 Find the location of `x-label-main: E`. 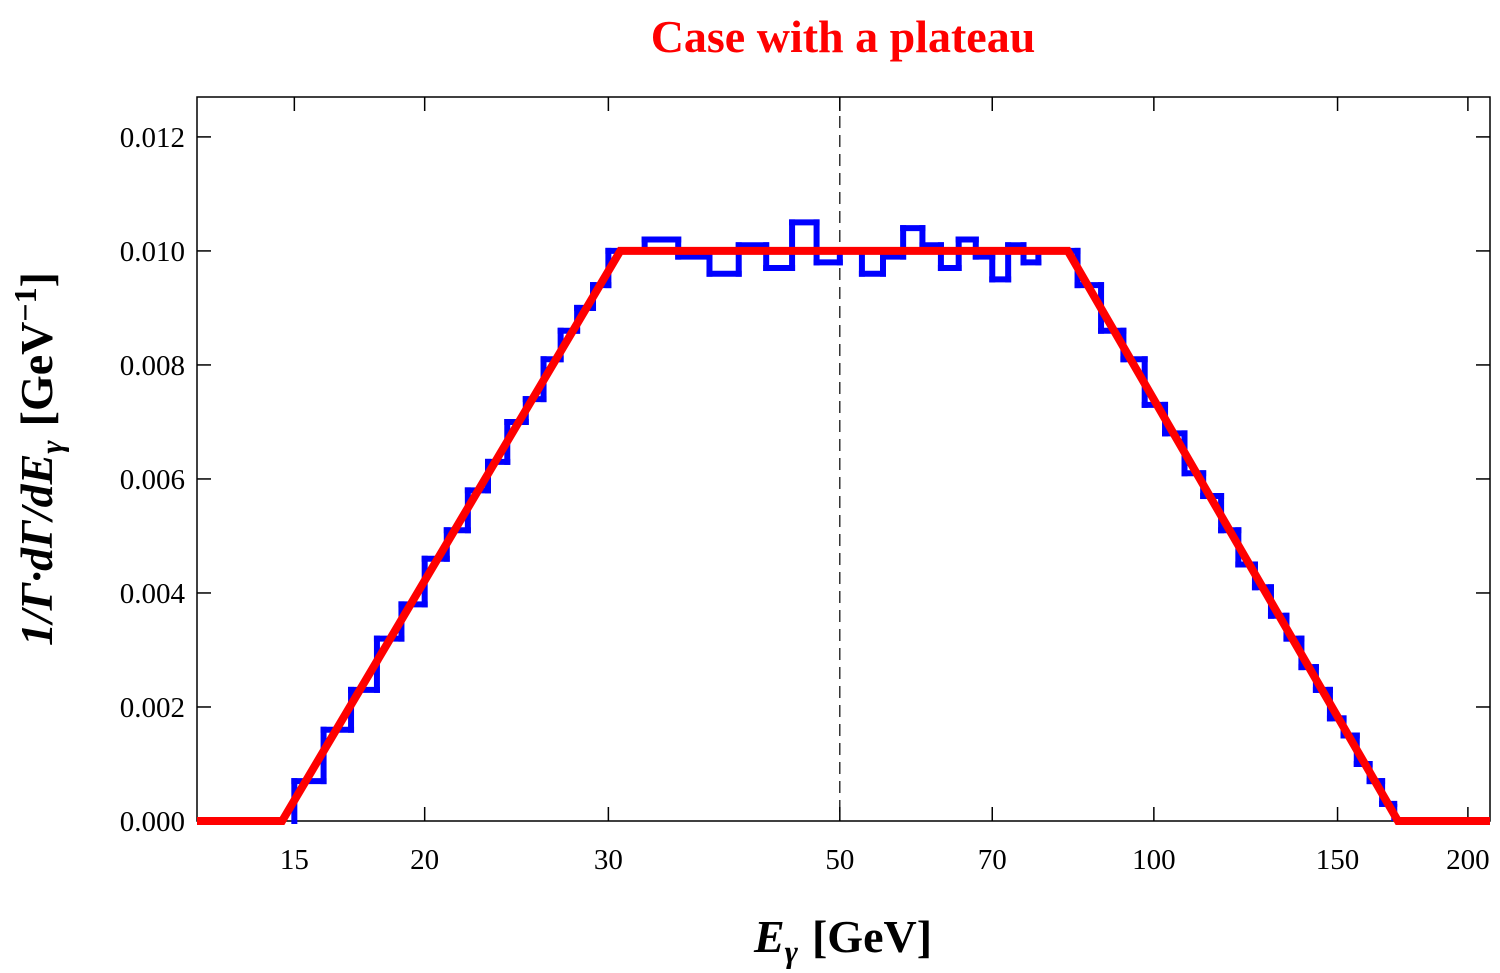

x-label-main: E is located at coordinates (769, 936).